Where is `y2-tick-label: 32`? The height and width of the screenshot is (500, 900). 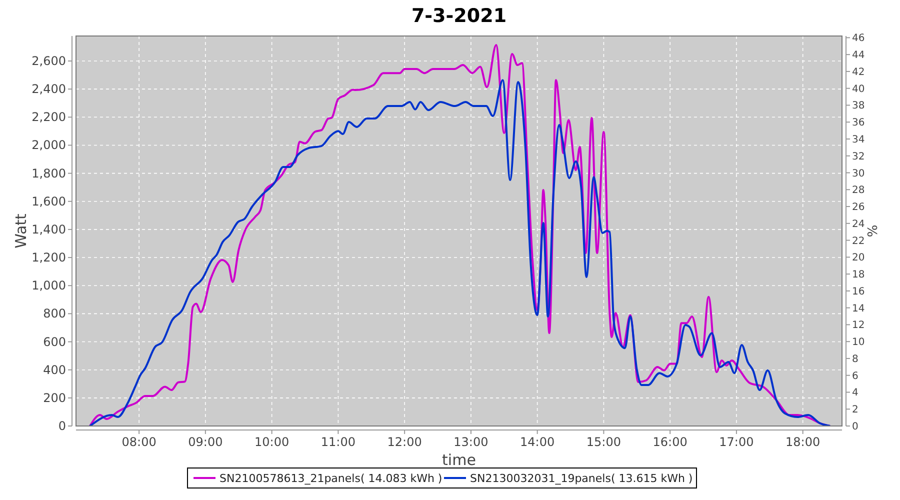
y2-tick-label: 32 is located at coordinates (858, 156).